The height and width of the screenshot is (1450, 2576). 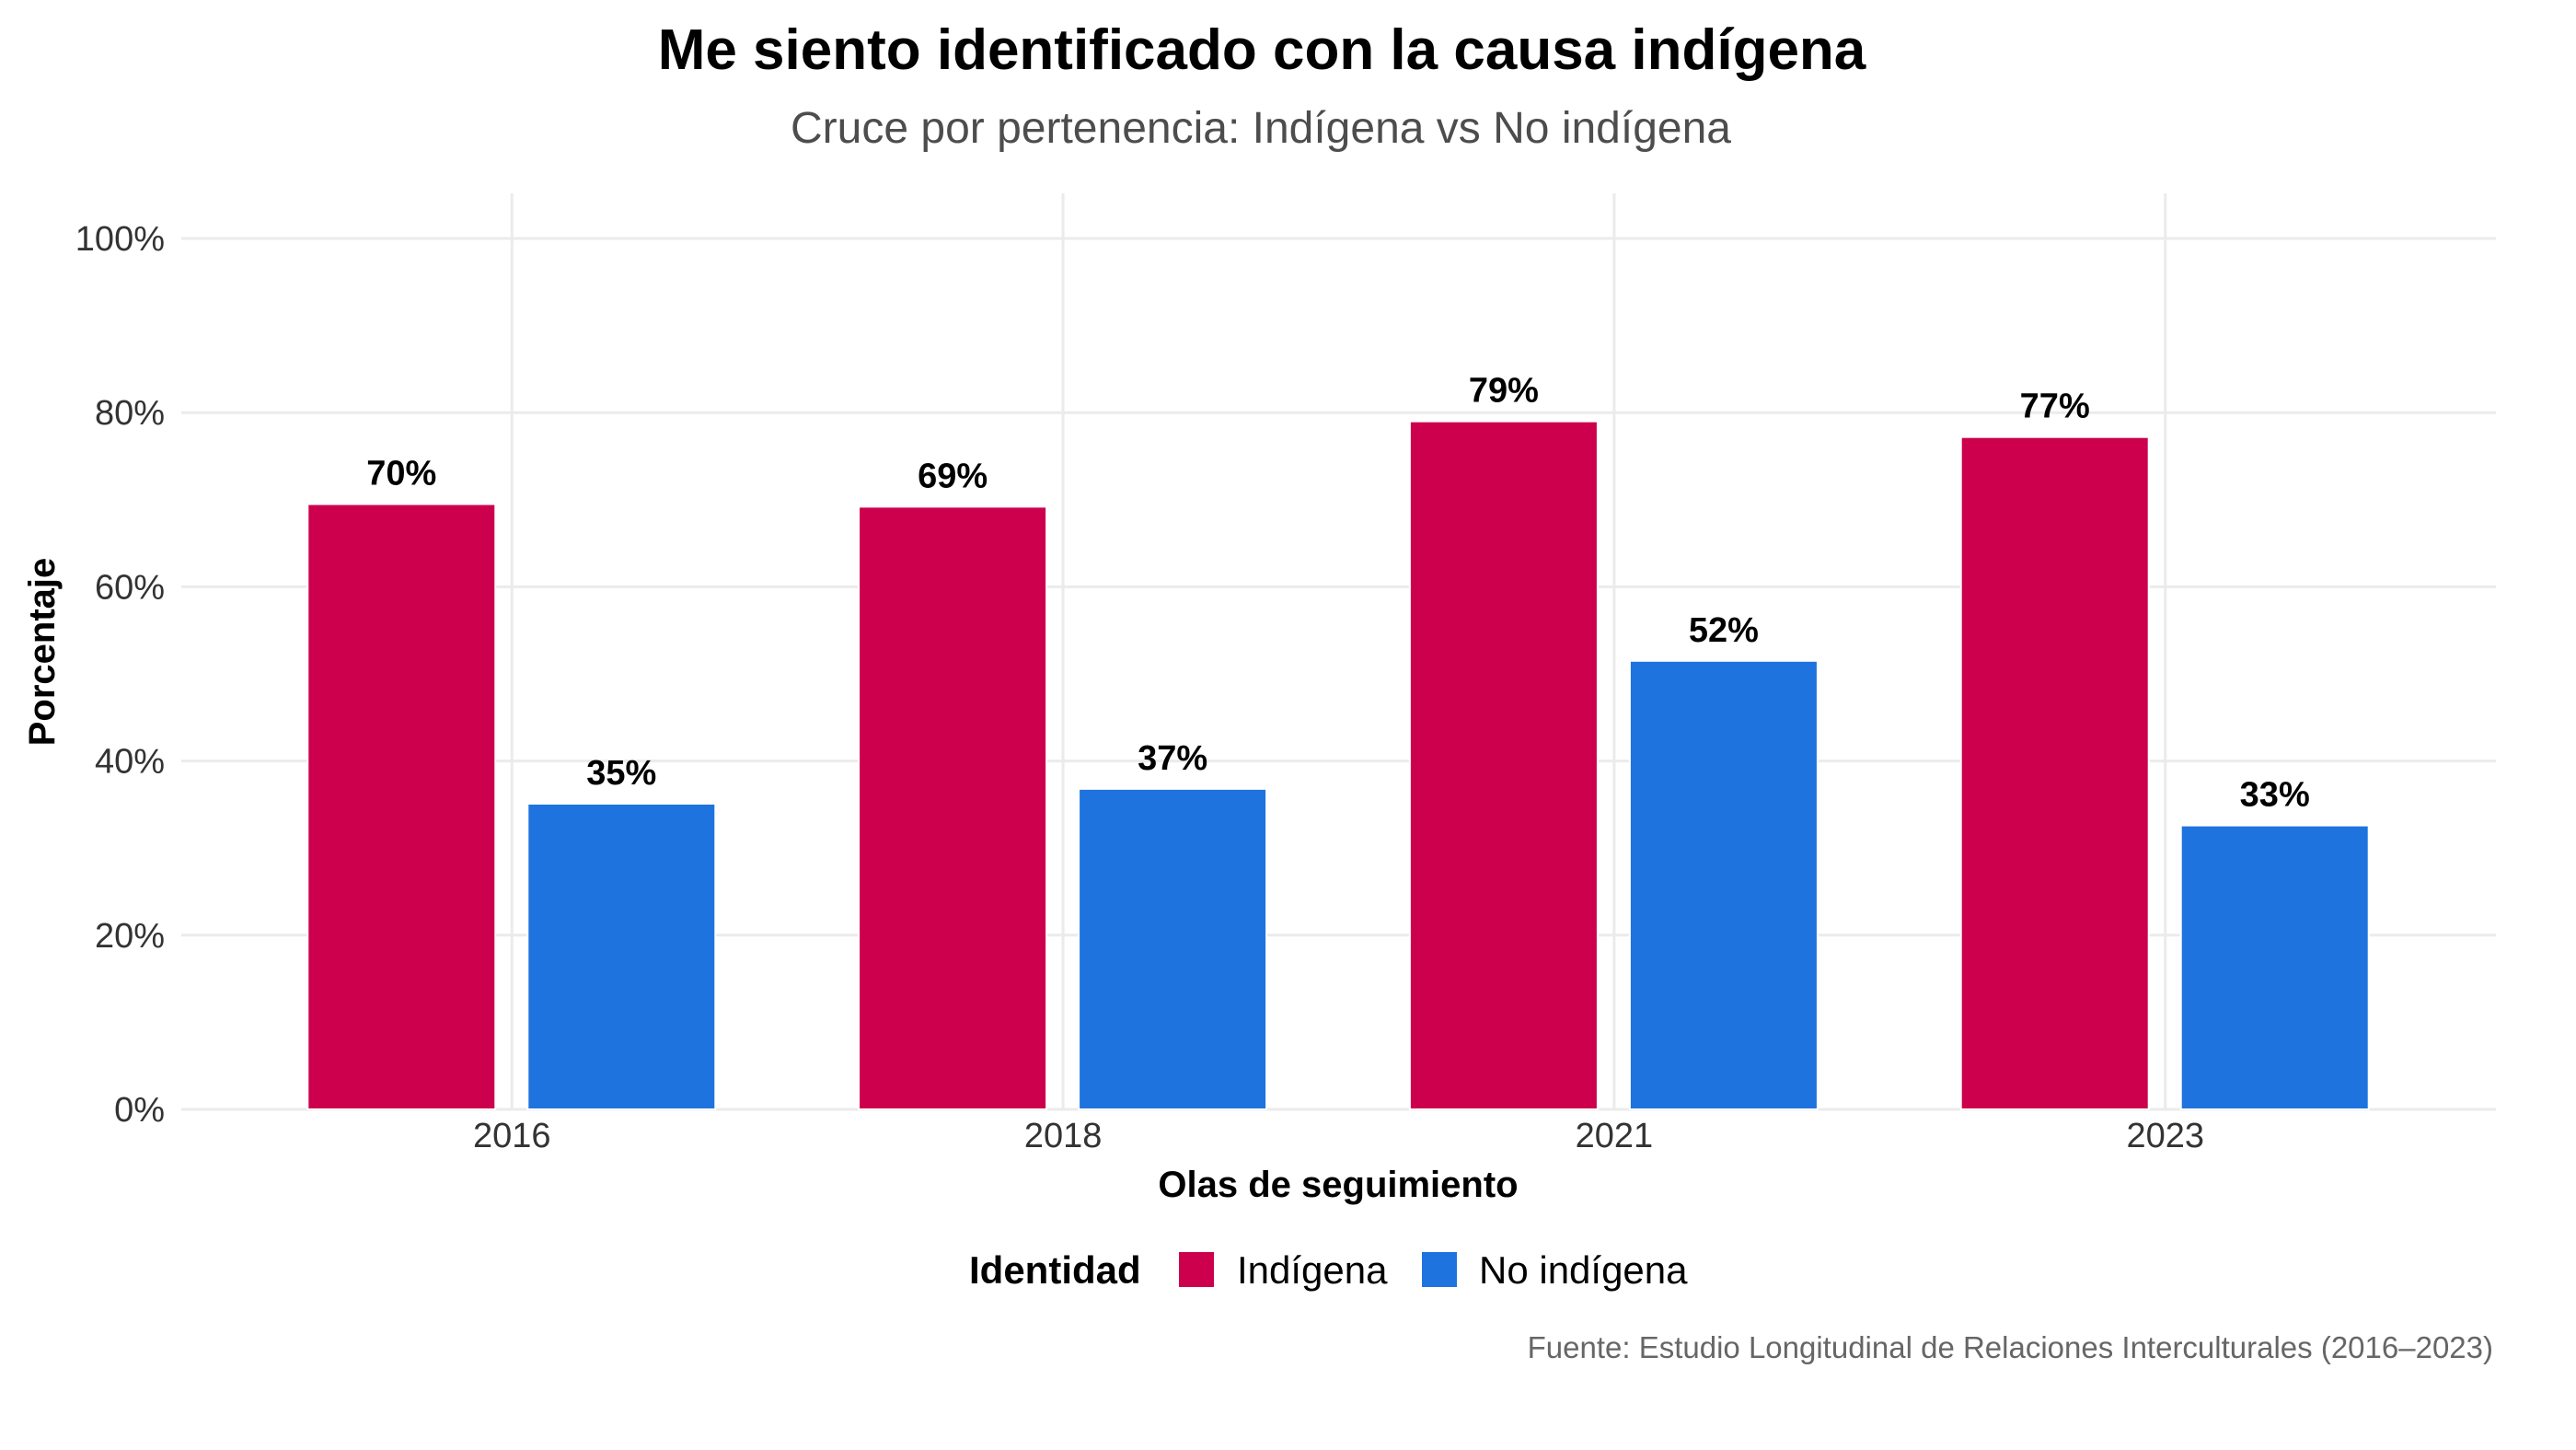 What do you see at coordinates (1339, 1136) in the screenshot?
I see `x-axis-ticks: 2016 2018 2021 2023` at bounding box center [1339, 1136].